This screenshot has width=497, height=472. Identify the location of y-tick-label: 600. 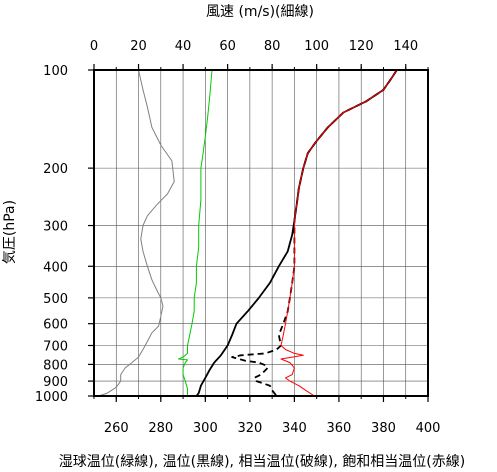
(55, 325).